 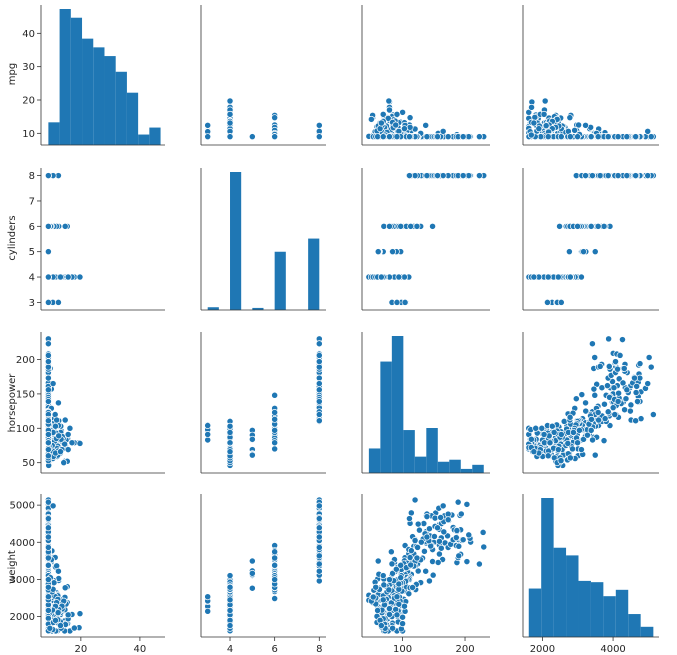 What do you see at coordinates (12, 74) in the screenshot?
I see `ylabel-mpg: mpg` at bounding box center [12, 74].